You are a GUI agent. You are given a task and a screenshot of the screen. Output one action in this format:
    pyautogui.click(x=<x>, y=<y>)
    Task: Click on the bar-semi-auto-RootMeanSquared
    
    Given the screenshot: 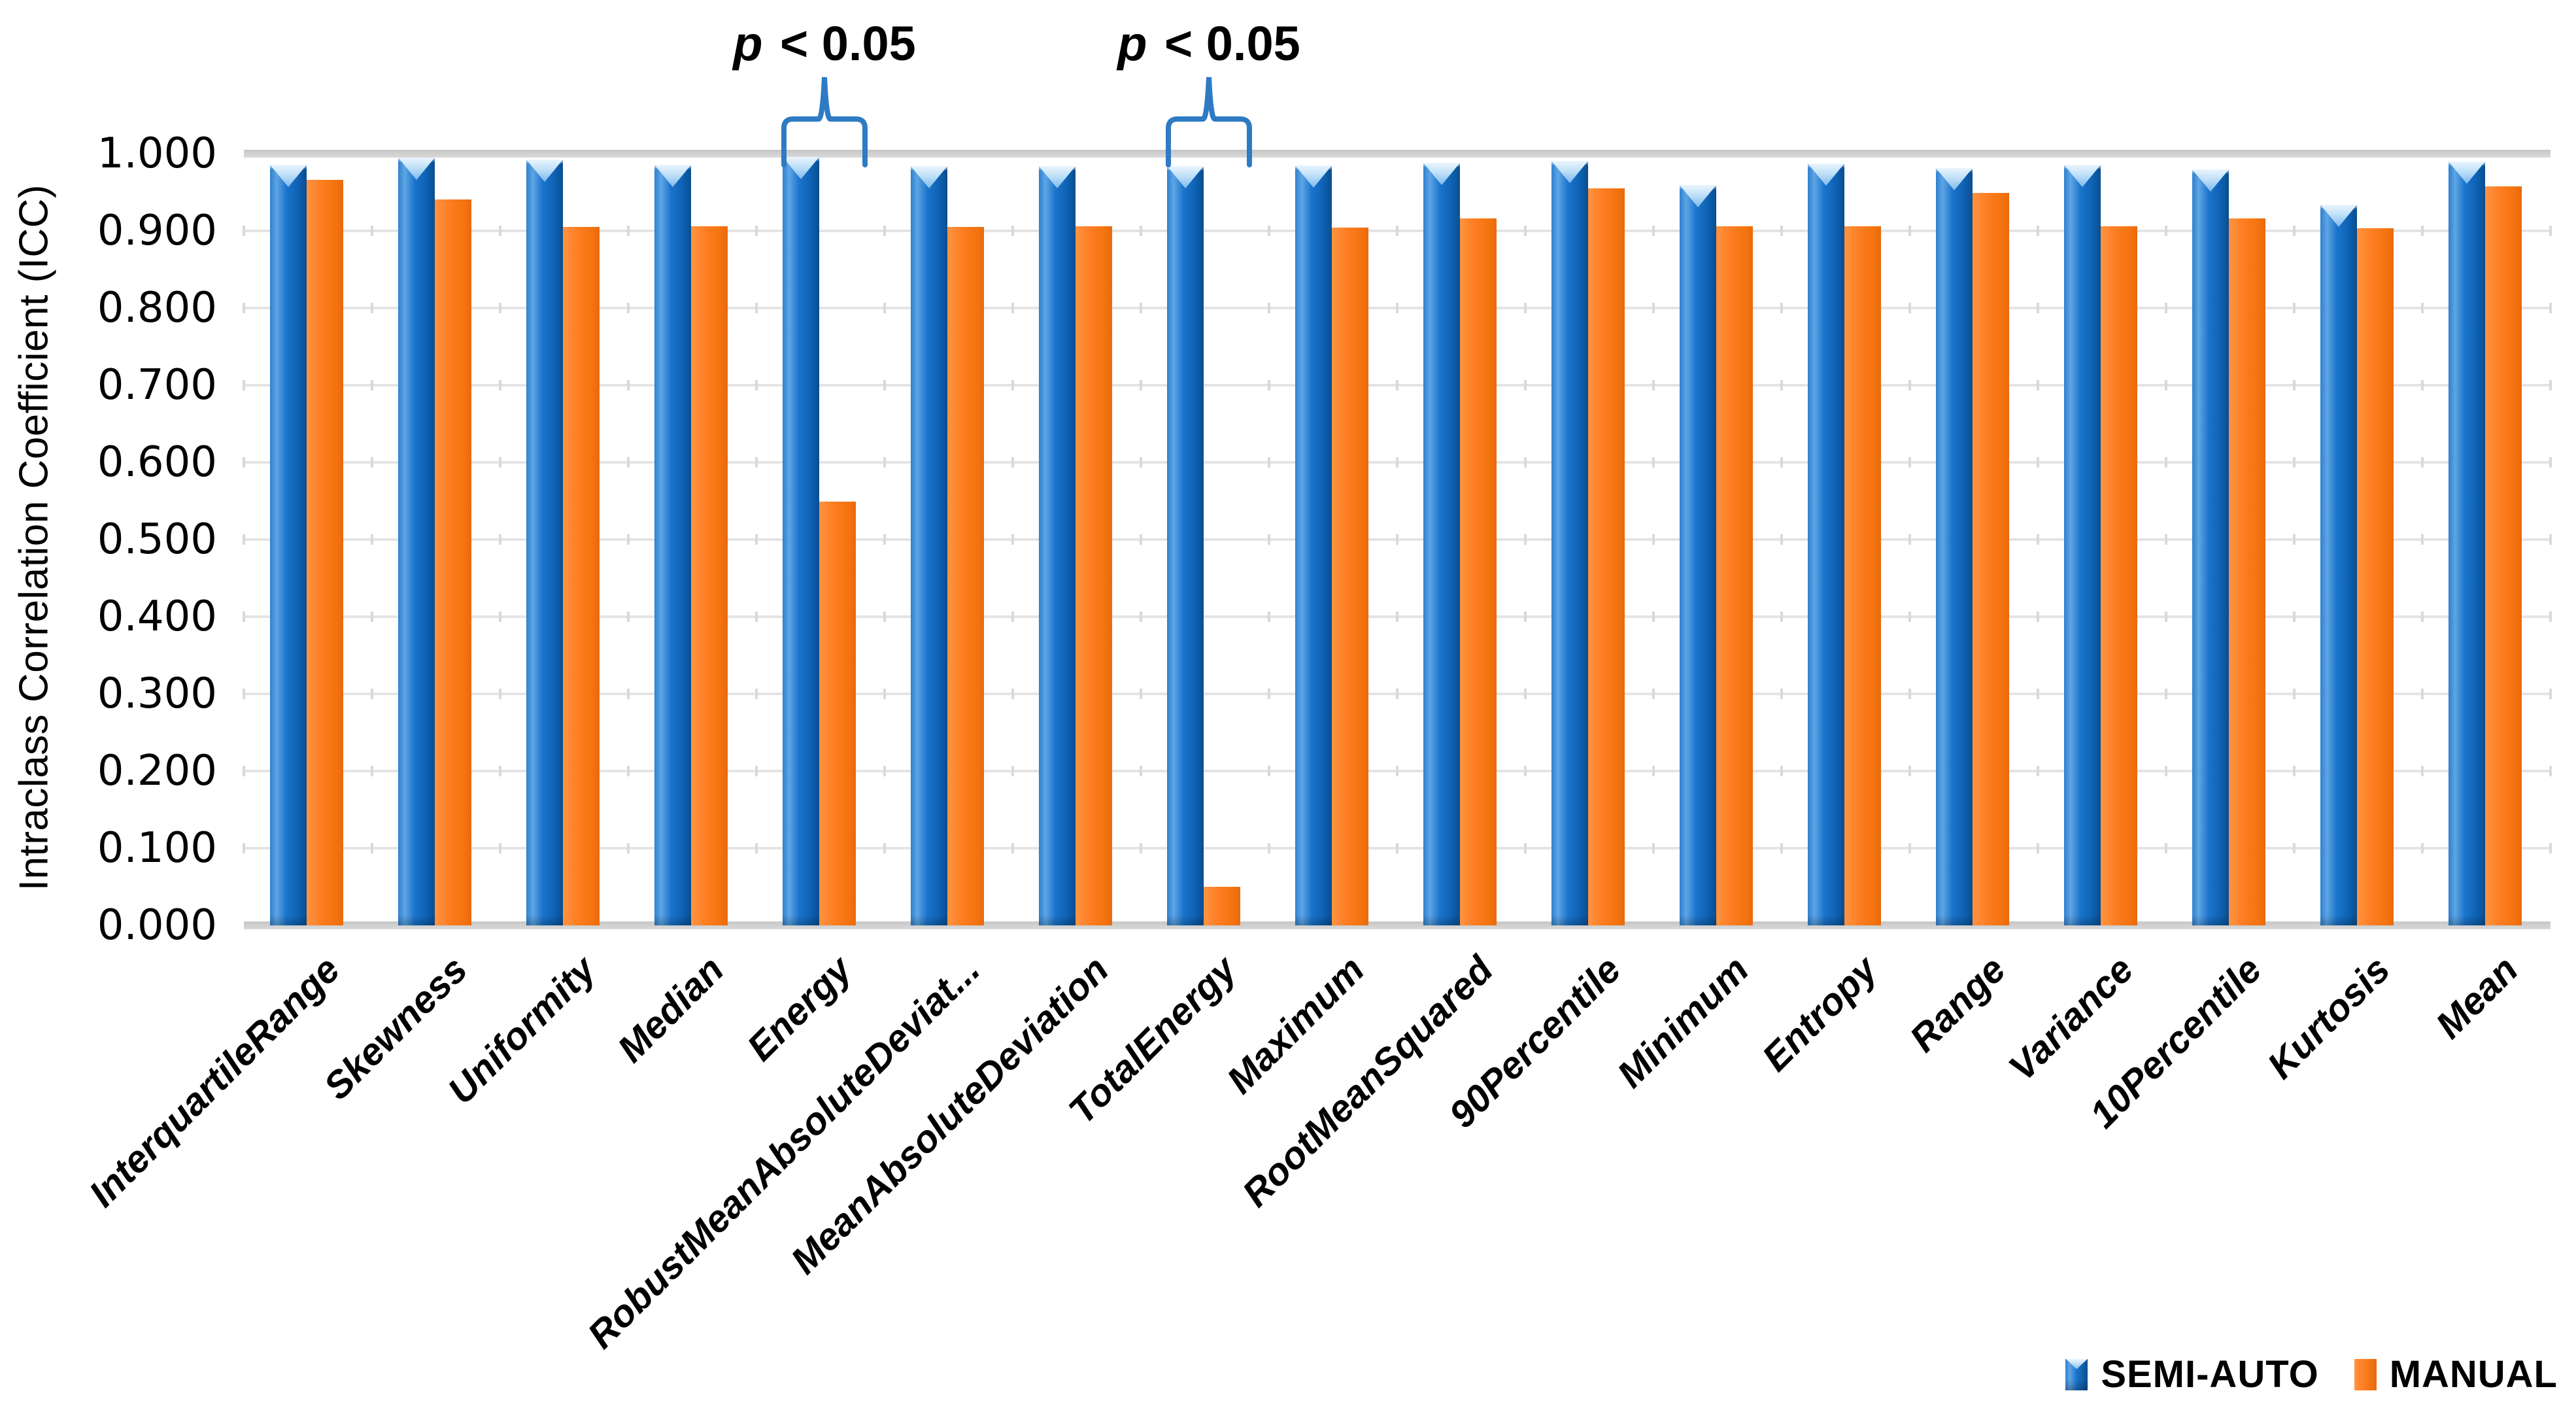 What is the action you would take?
    pyautogui.click(x=1441, y=544)
    